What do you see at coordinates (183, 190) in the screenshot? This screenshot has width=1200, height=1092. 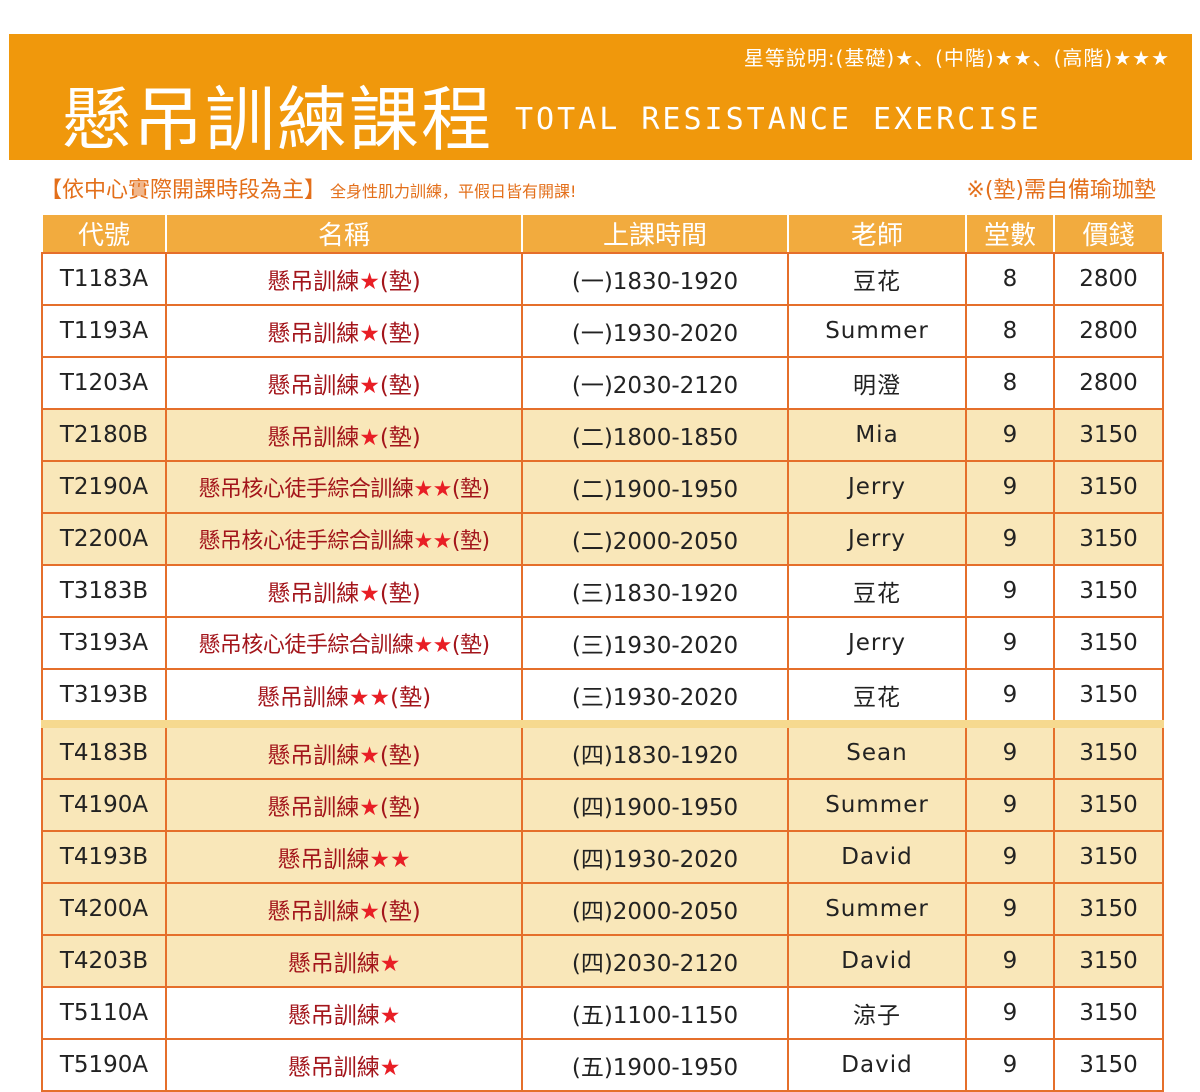 I see `schedule-notice-bracket: 【依中心實際開課時段為主】` at bounding box center [183, 190].